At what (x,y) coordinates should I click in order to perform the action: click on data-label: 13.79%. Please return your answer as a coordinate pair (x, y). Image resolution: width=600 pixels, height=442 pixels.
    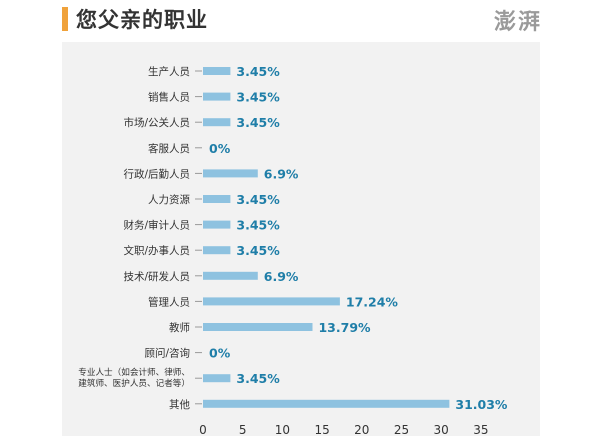
    Looking at the image, I should click on (344, 327).